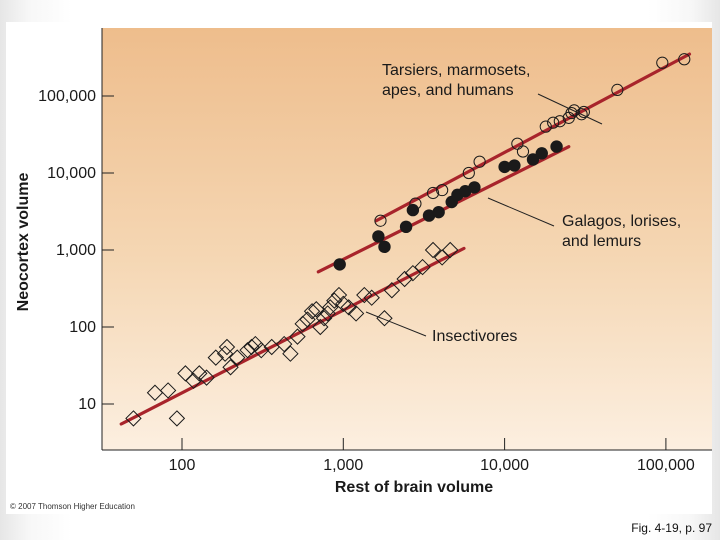 The height and width of the screenshot is (540, 720). What do you see at coordinates (343, 465) in the screenshot?
I see `x-tick-label: 1,000` at bounding box center [343, 465].